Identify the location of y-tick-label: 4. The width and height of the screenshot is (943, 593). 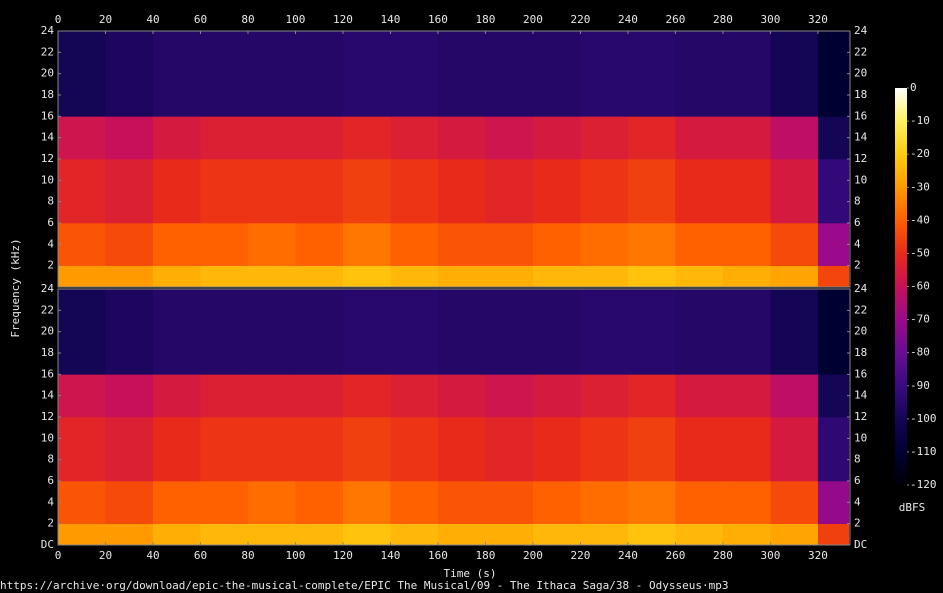
(50, 243).